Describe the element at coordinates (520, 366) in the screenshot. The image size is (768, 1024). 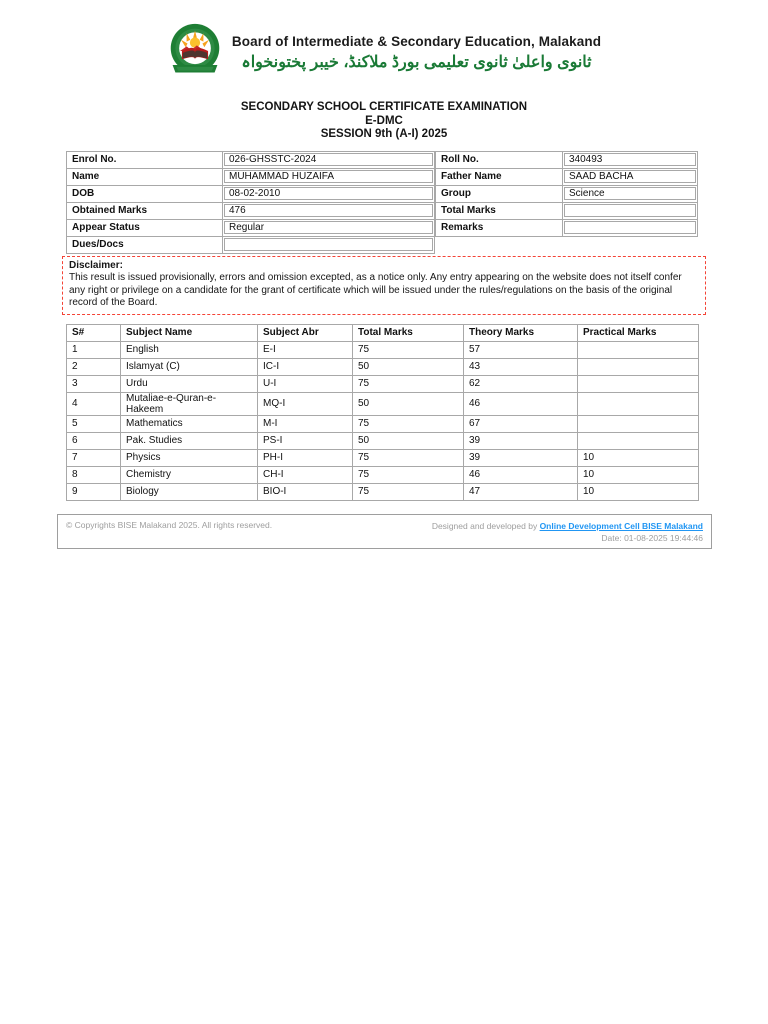
I see `marks-cell: 43` at that location.